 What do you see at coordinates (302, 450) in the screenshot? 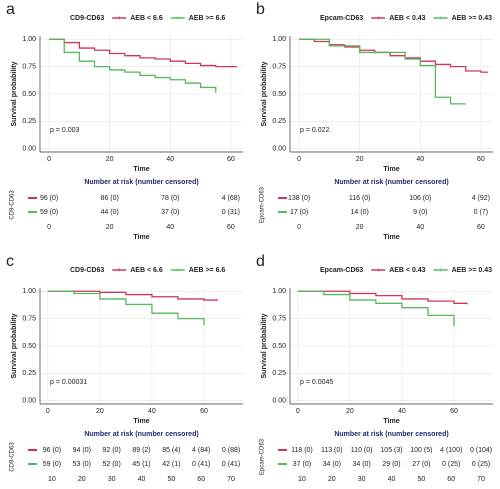
I see `risk-cell: 118 (0)` at bounding box center [302, 450].